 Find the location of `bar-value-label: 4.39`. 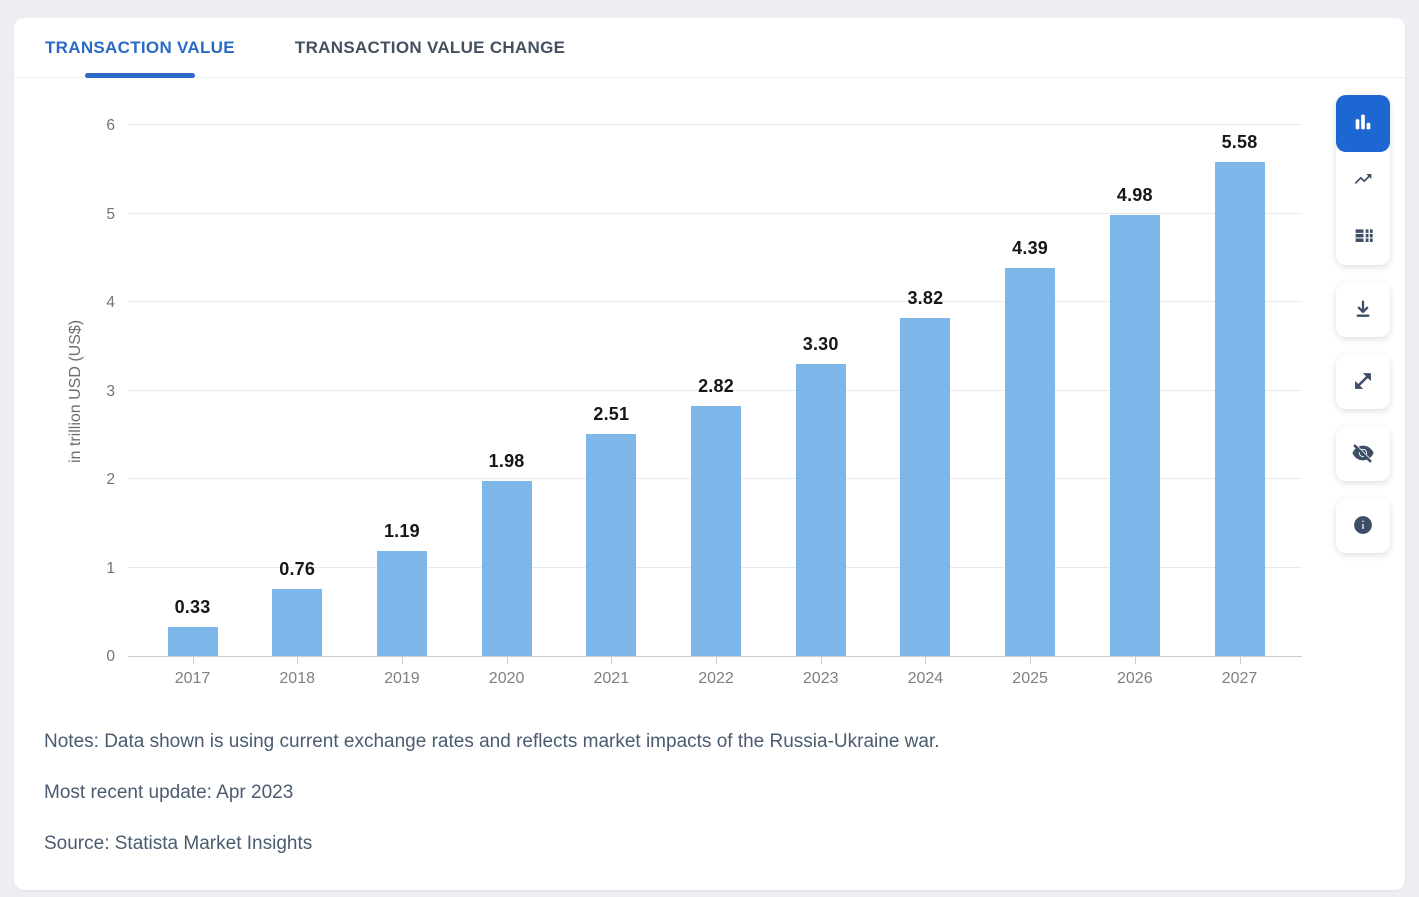

bar-value-label: 4.39 is located at coordinates (1030, 247).